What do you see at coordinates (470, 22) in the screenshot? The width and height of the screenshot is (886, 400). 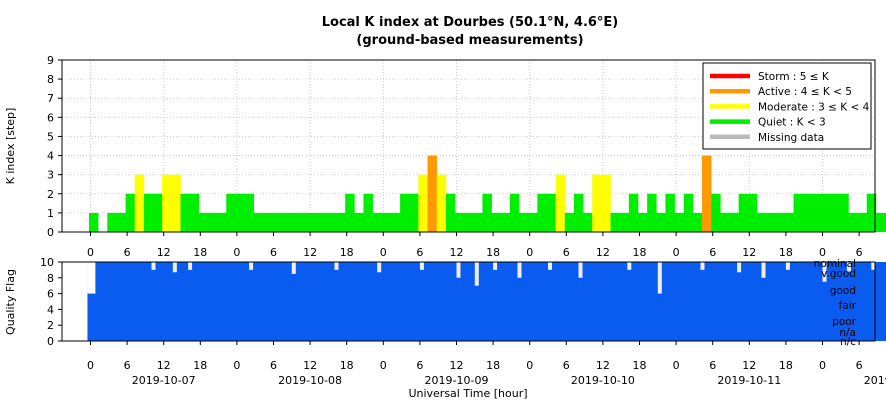 I see `chart-title: Local K index at Dourbes (50.1°N, 4.6°E)` at bounding box center [470, 22].